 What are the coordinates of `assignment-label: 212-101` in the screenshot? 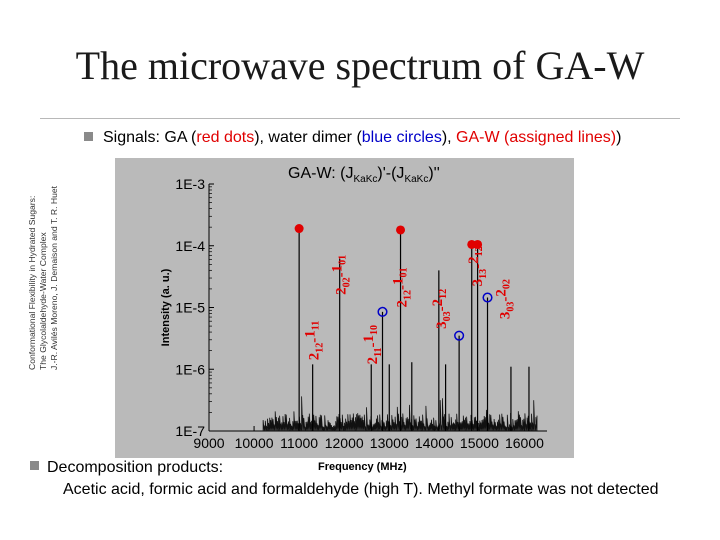 It's located at (402, 288).